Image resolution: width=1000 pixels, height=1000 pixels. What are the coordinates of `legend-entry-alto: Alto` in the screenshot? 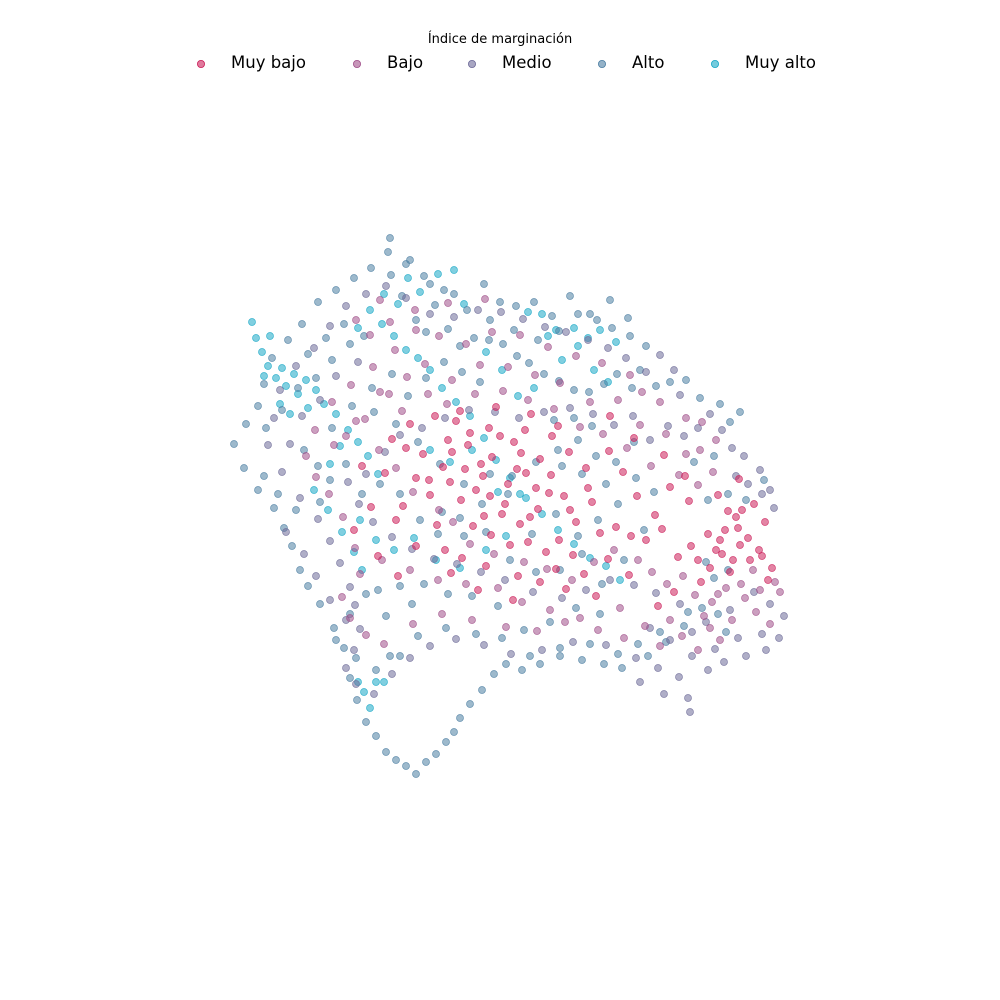 It's located at (631, 62).